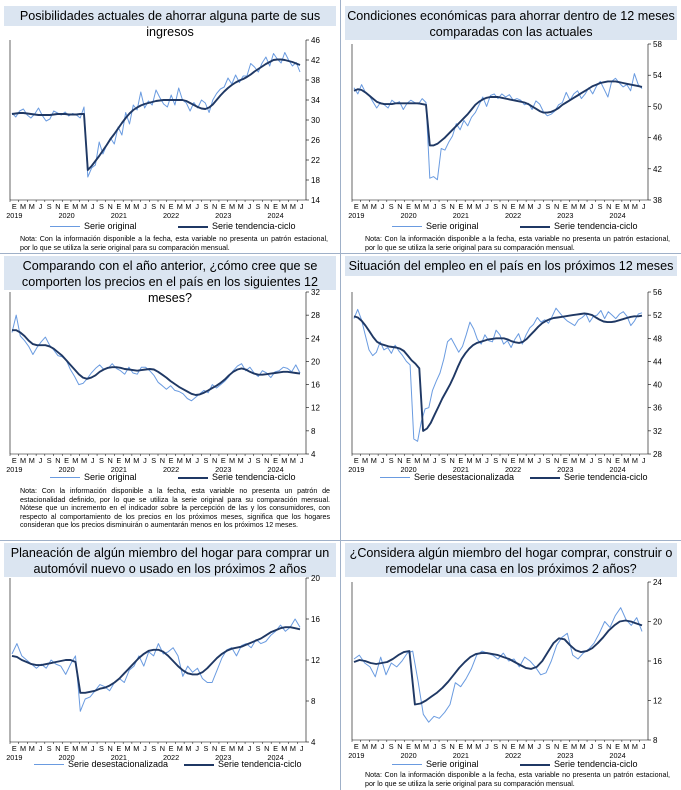 This screenshot has height=790, width=681. What do you see at coordinates (313, 431) in the screenshot?
I see `y-tick-label: 8` at bounding box center [313, 431].